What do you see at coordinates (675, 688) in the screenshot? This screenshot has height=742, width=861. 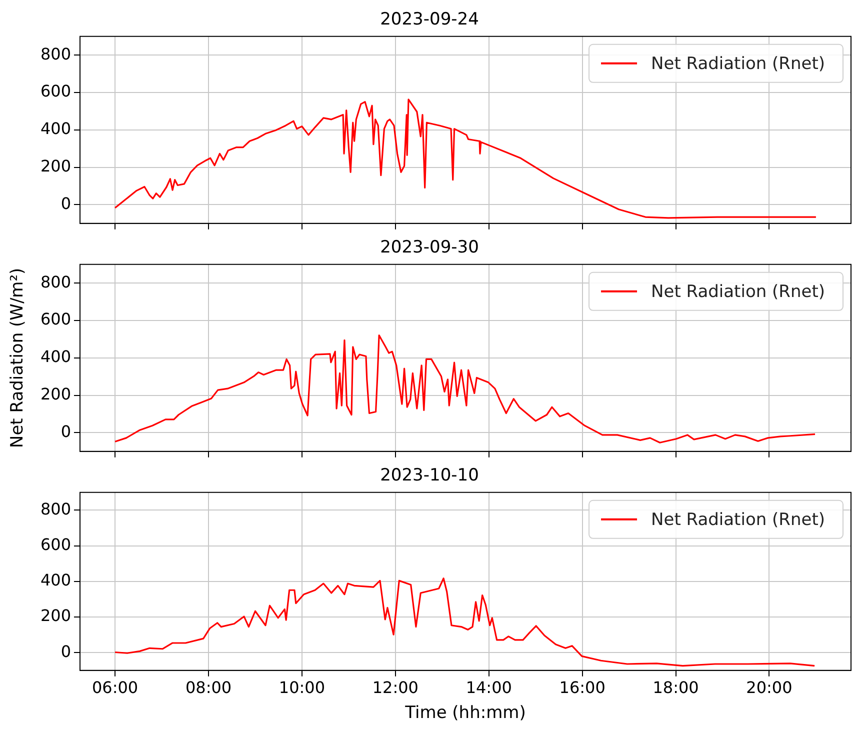 I see `x-tick-label: 18:00` at bounding box center [675, 688].